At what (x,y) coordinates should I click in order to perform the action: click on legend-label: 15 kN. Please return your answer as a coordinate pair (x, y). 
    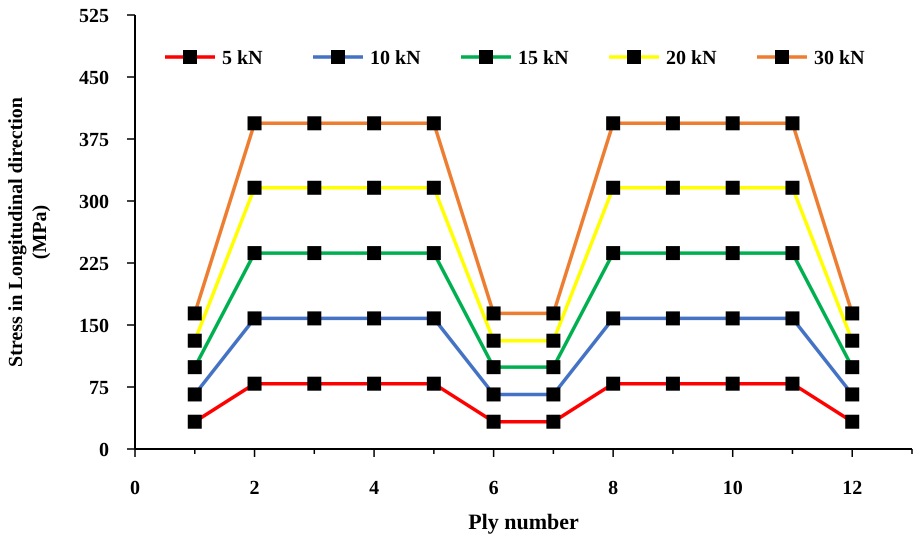
    Looking at the image, I should click on (544, 58).